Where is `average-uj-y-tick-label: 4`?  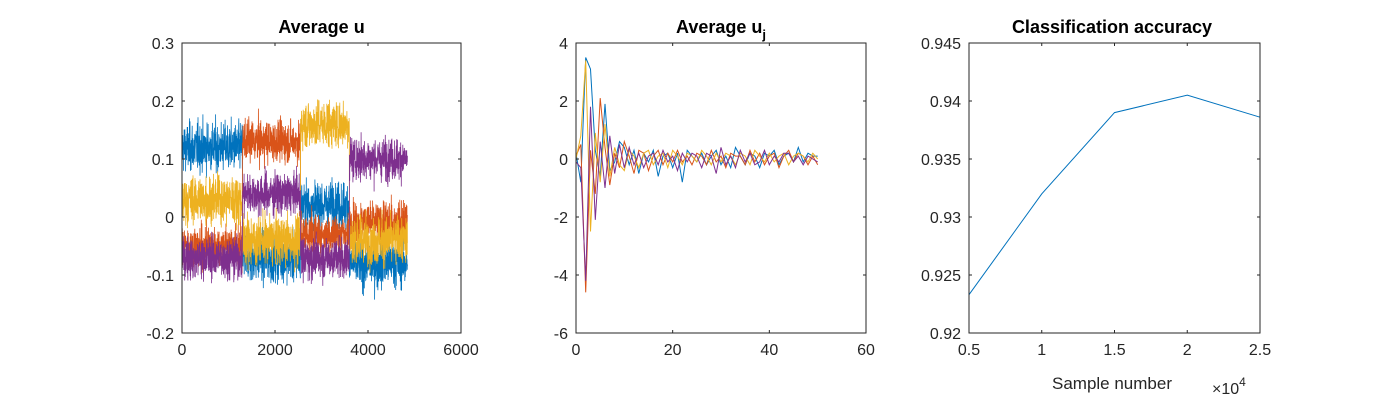 average-uj-y-tick-label: 4 is located at coordinates (563, 44).